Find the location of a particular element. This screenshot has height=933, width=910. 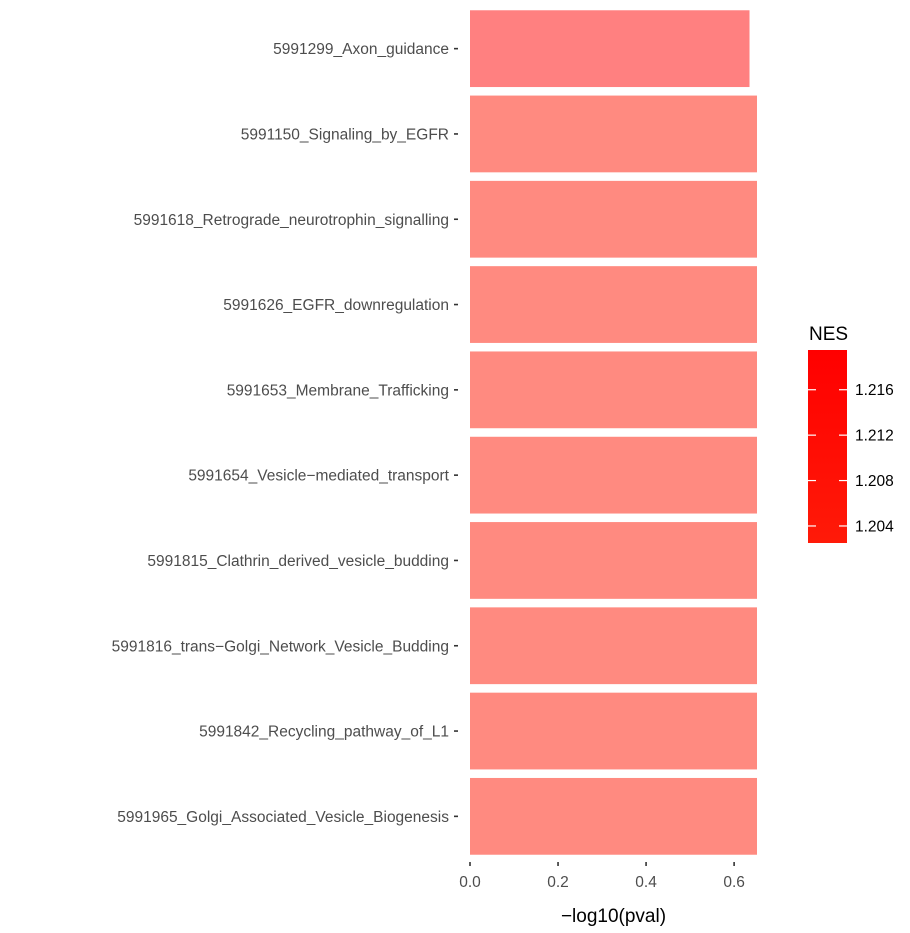

x-tick-label: 0.0 is located at coordinates (470, 882).